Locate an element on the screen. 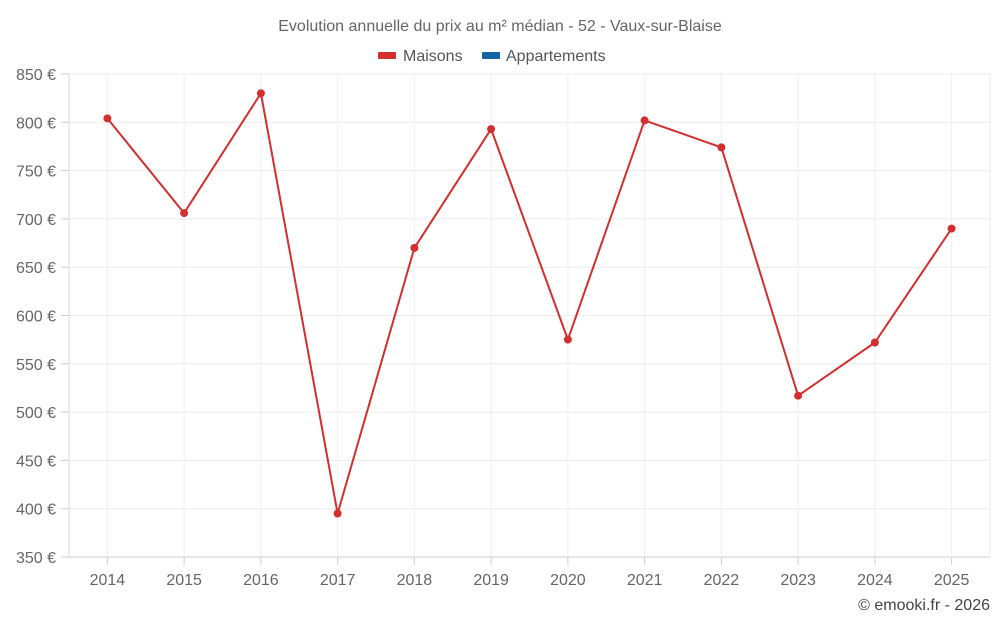  x-tick-label-2018: 2018 is located at coordinates (415, 580).